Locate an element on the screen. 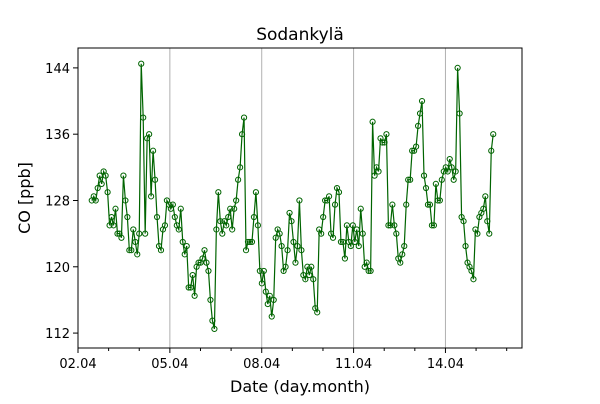 Image resolution: width=600 pixels, height=404 pixels. x-tick-label: 11.04 is located at coordinates (353, 364).